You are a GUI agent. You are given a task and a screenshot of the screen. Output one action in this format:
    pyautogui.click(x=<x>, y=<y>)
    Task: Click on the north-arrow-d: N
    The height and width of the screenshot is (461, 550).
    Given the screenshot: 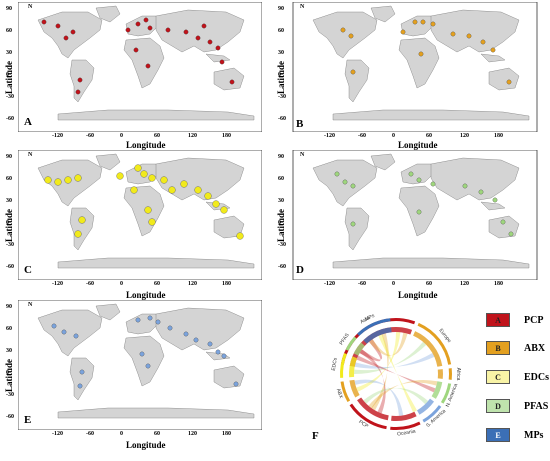 What is the action you would take?
    pyautogui.click(x=302, y=155)
    